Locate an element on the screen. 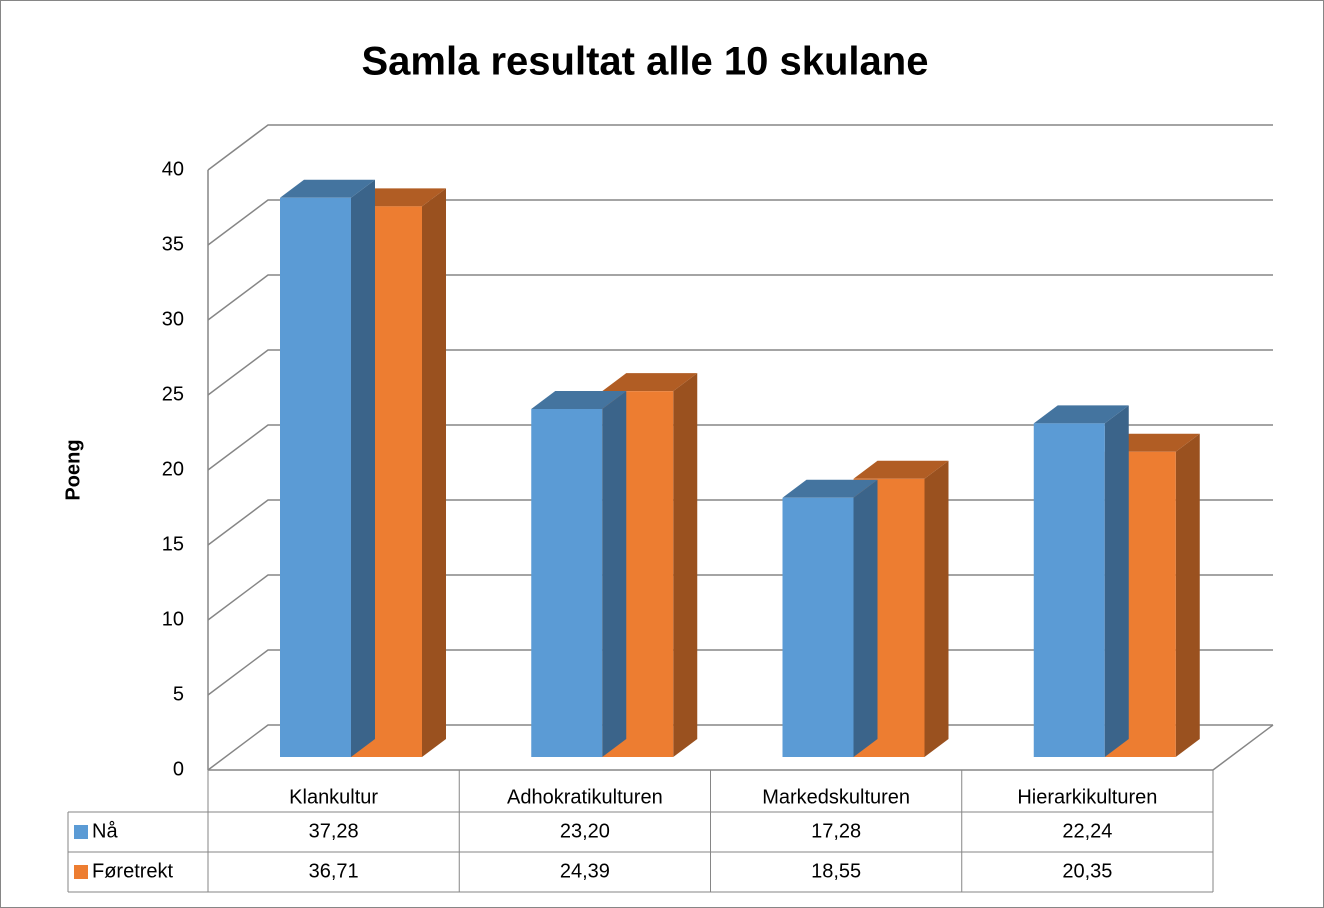 The width and height of the screenshot is (1324, 908). data-label: 37,28 is located at coordinates (334, 831).